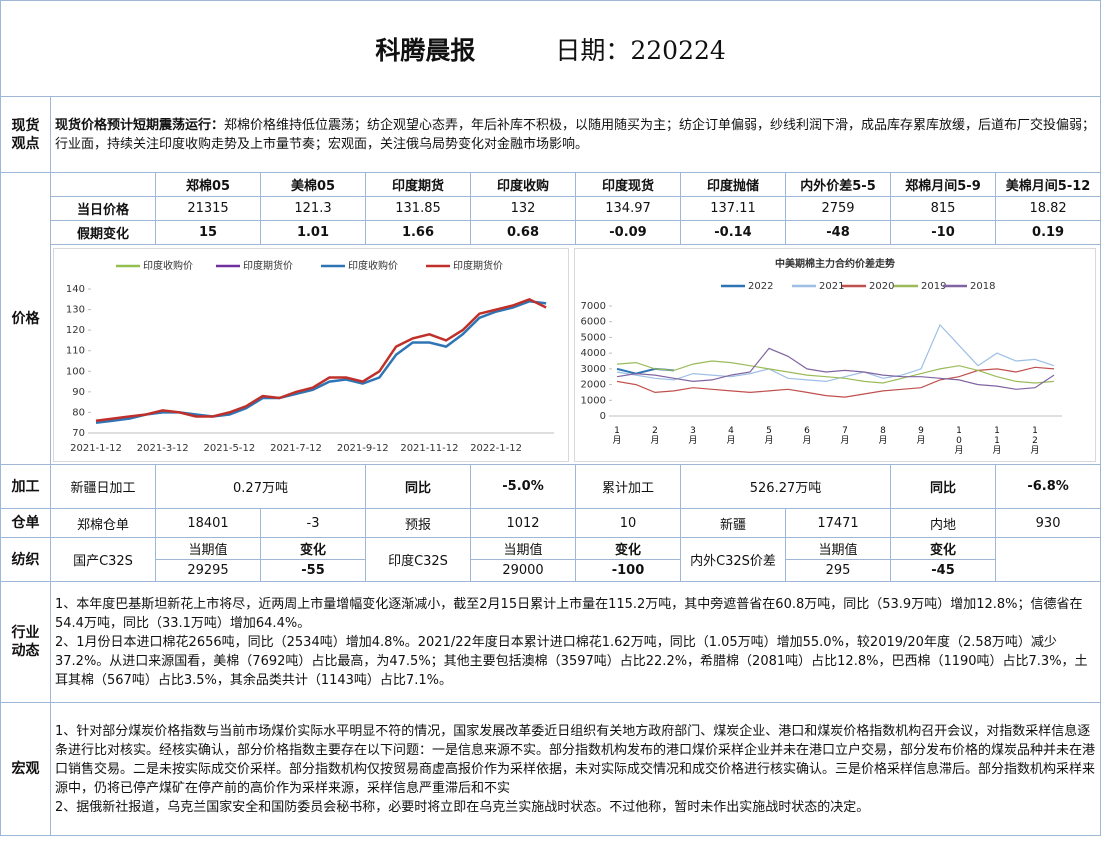 The width and height of the screenshot is (1101, 849). I want to click on legend-label: 2021, so click(831, 286).